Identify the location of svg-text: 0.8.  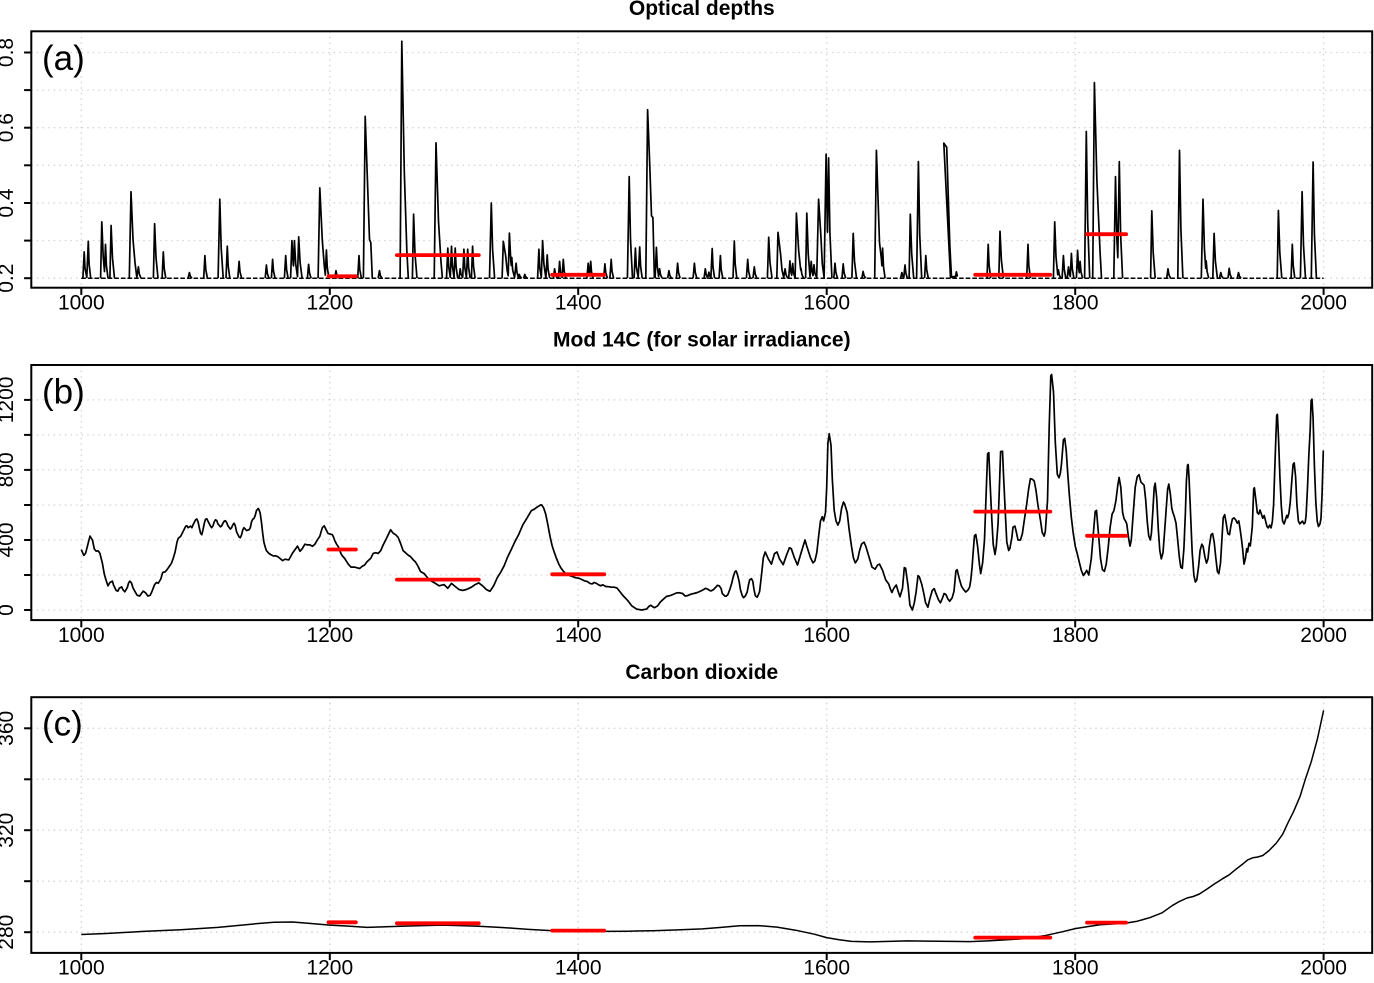
(9, 52).